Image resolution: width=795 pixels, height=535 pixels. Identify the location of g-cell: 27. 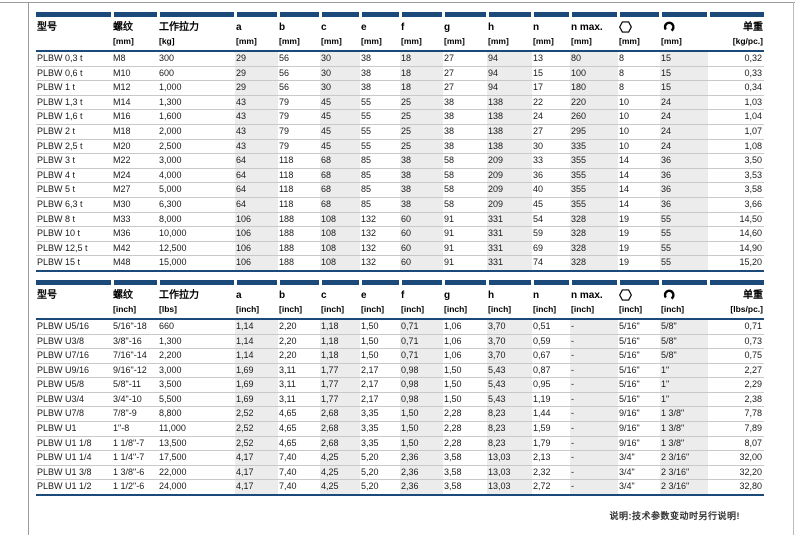
(465, 59).